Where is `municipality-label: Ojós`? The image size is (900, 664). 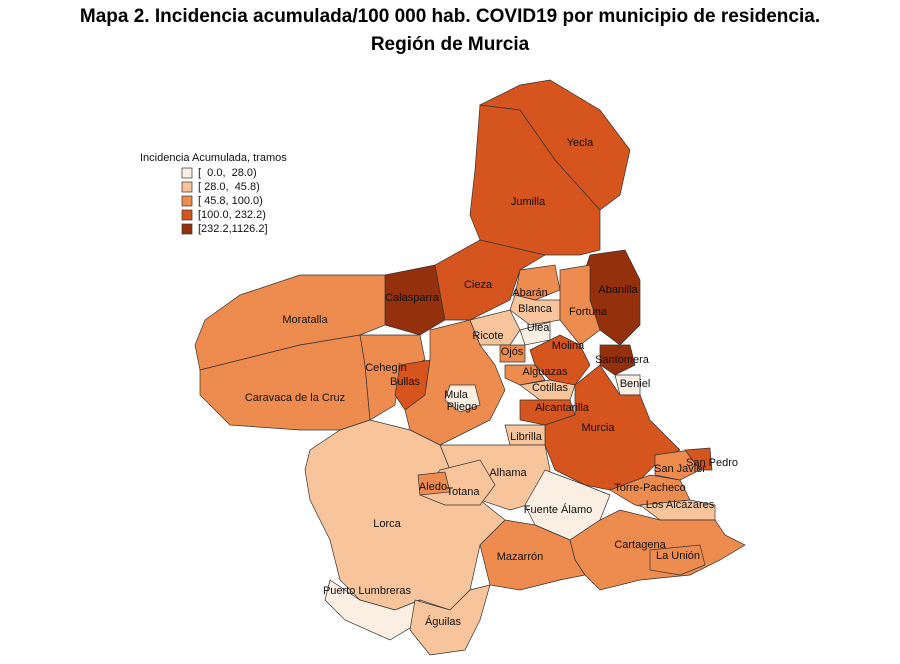 municipality-label: Ojós is located at coordinates (512, 352).